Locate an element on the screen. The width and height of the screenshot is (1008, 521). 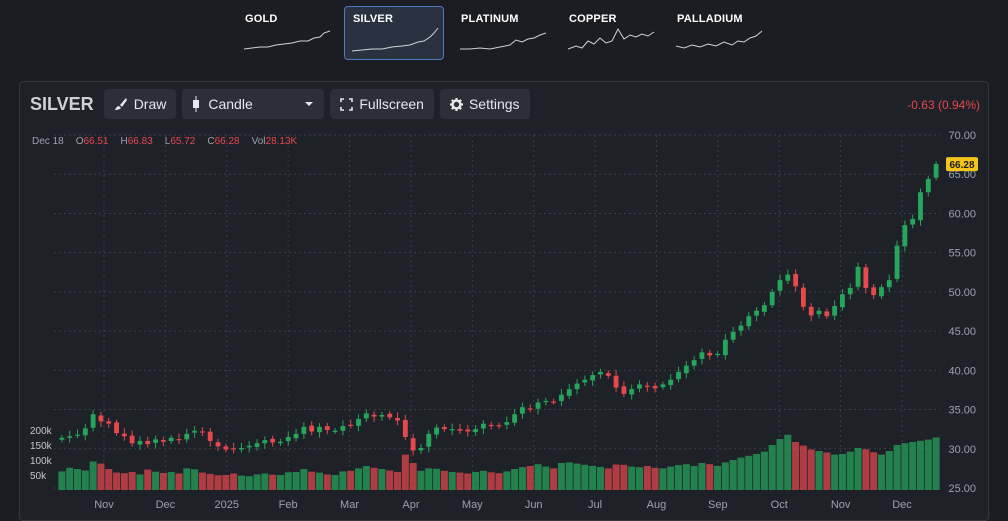
time-axis-label: Sep is located at coordinates (718, 505).